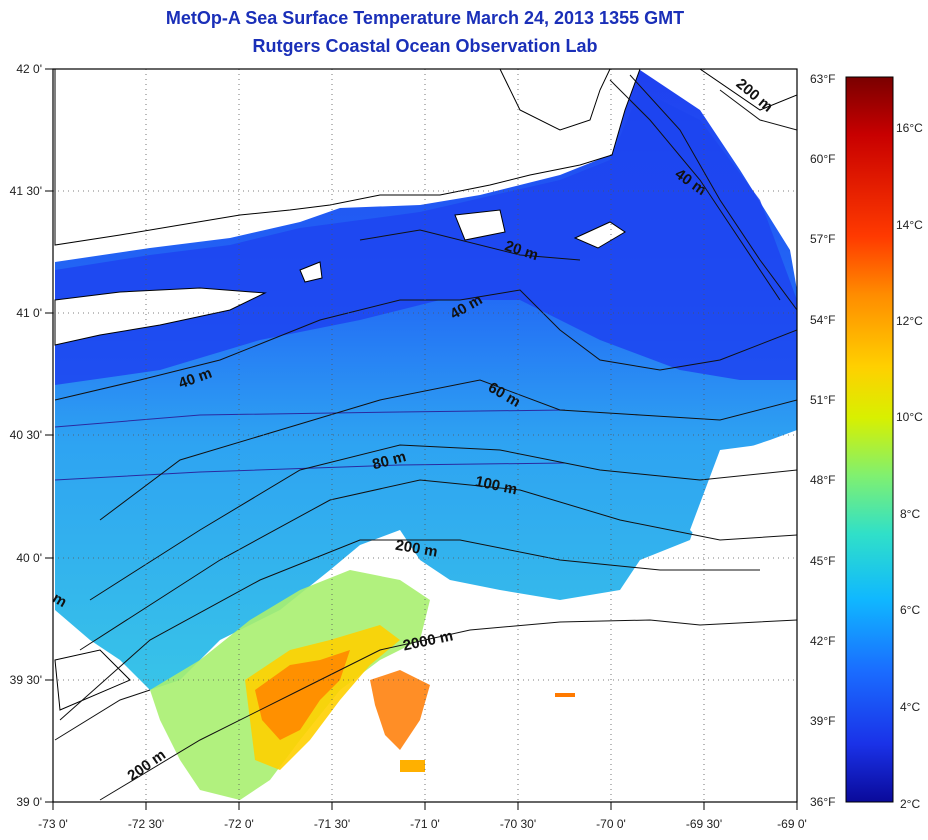 This screenshot has width=928, height=840. Describe the element at coordinates (822, 320) in the screenshot. I see `fahrenheit-label: 54°F` at that location.